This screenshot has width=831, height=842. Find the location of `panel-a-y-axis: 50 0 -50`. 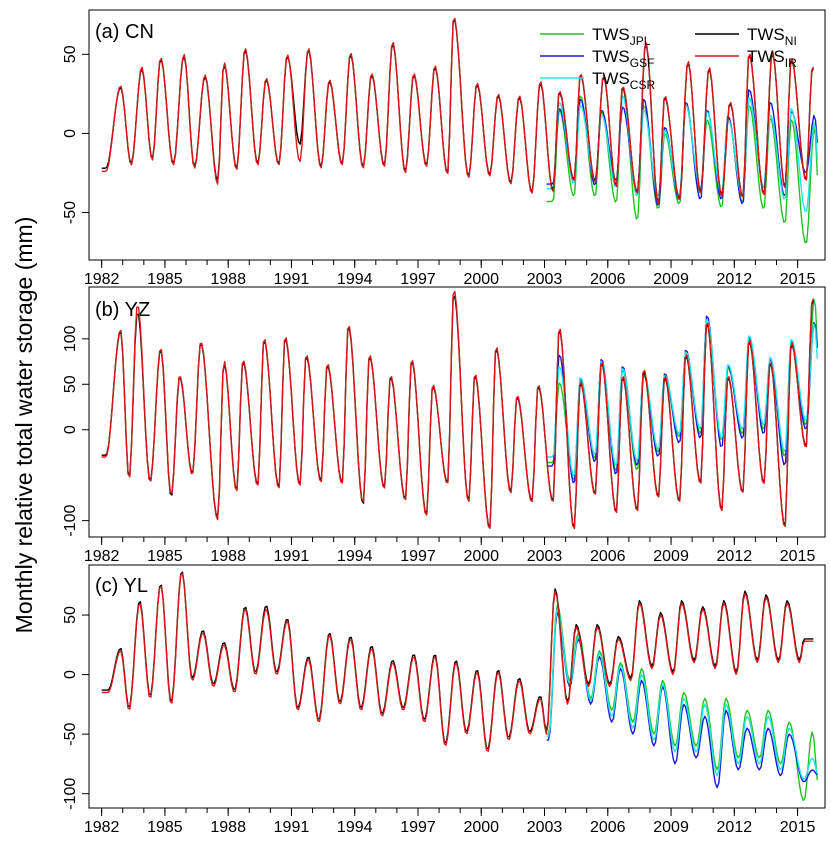

panel-a-y-axis: 50 0 -50 is located at coordinates (75, 134).